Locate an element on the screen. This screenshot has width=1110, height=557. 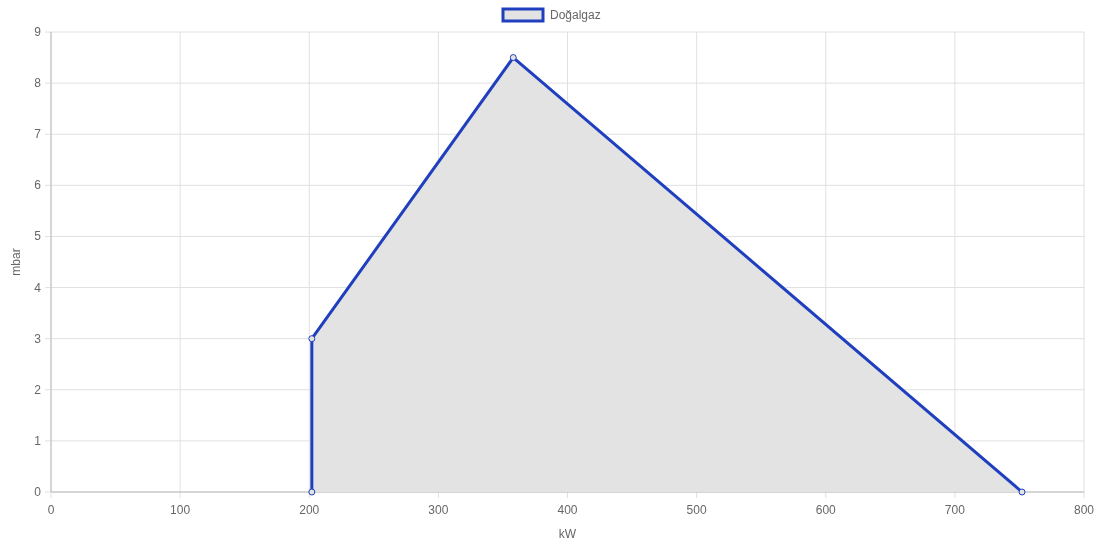
x-tick-label: 300 is located at coordinates (438, 510).